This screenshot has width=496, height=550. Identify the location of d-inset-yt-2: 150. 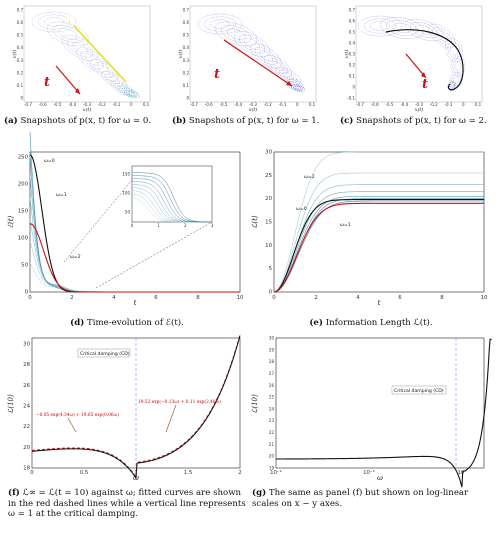
(126, 174).